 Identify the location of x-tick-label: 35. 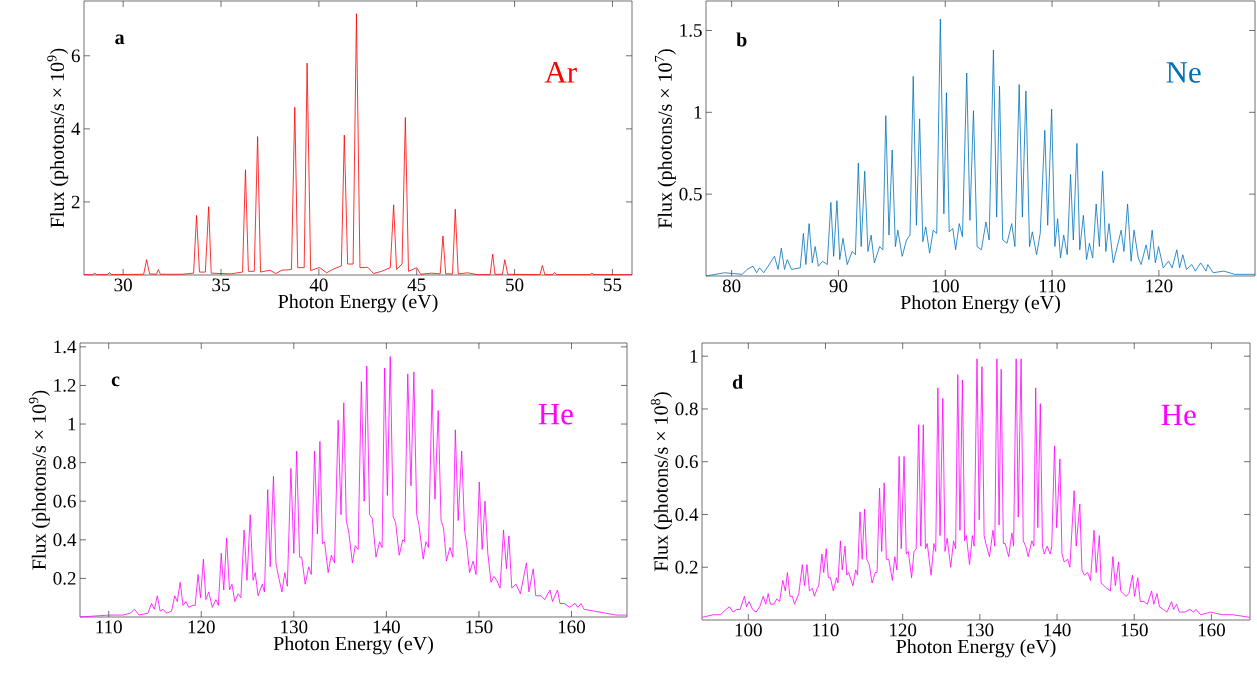
(221, 285).